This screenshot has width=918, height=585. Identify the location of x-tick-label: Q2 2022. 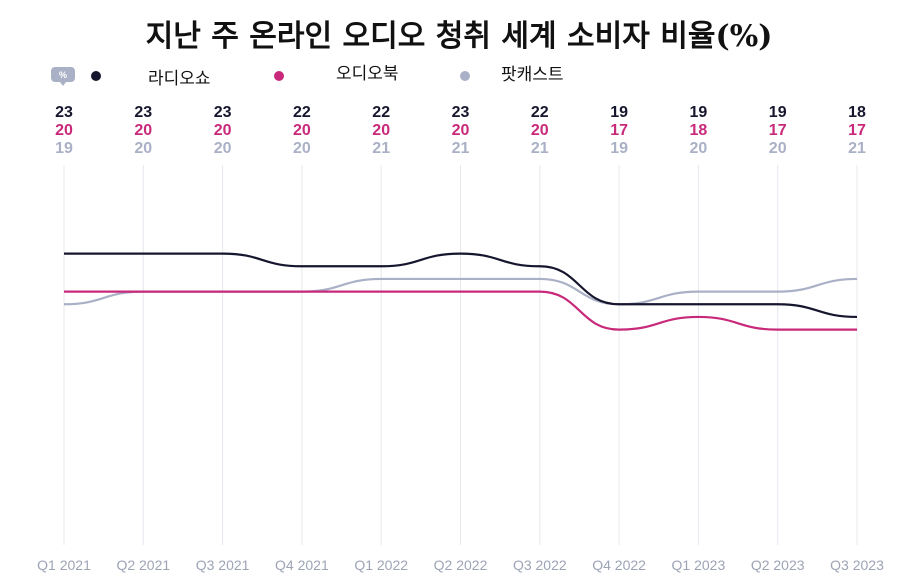
(461, 565).